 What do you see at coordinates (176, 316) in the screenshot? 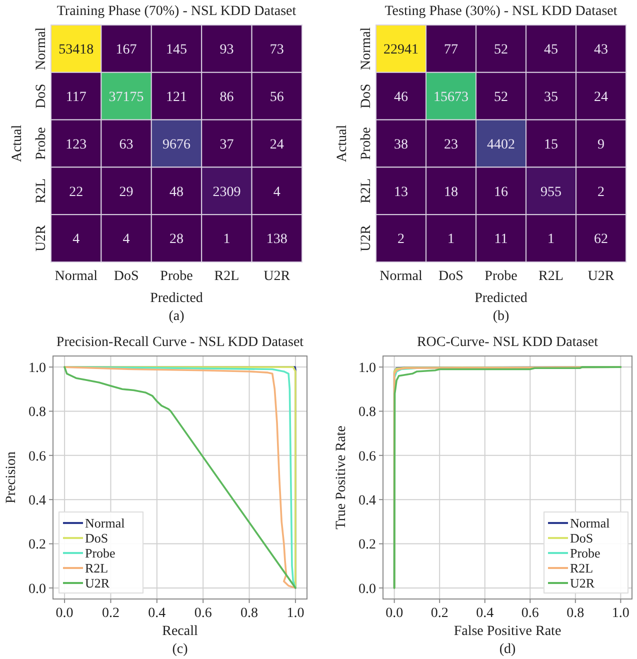
I see `text: (a)` at bounding box center [176, 316].